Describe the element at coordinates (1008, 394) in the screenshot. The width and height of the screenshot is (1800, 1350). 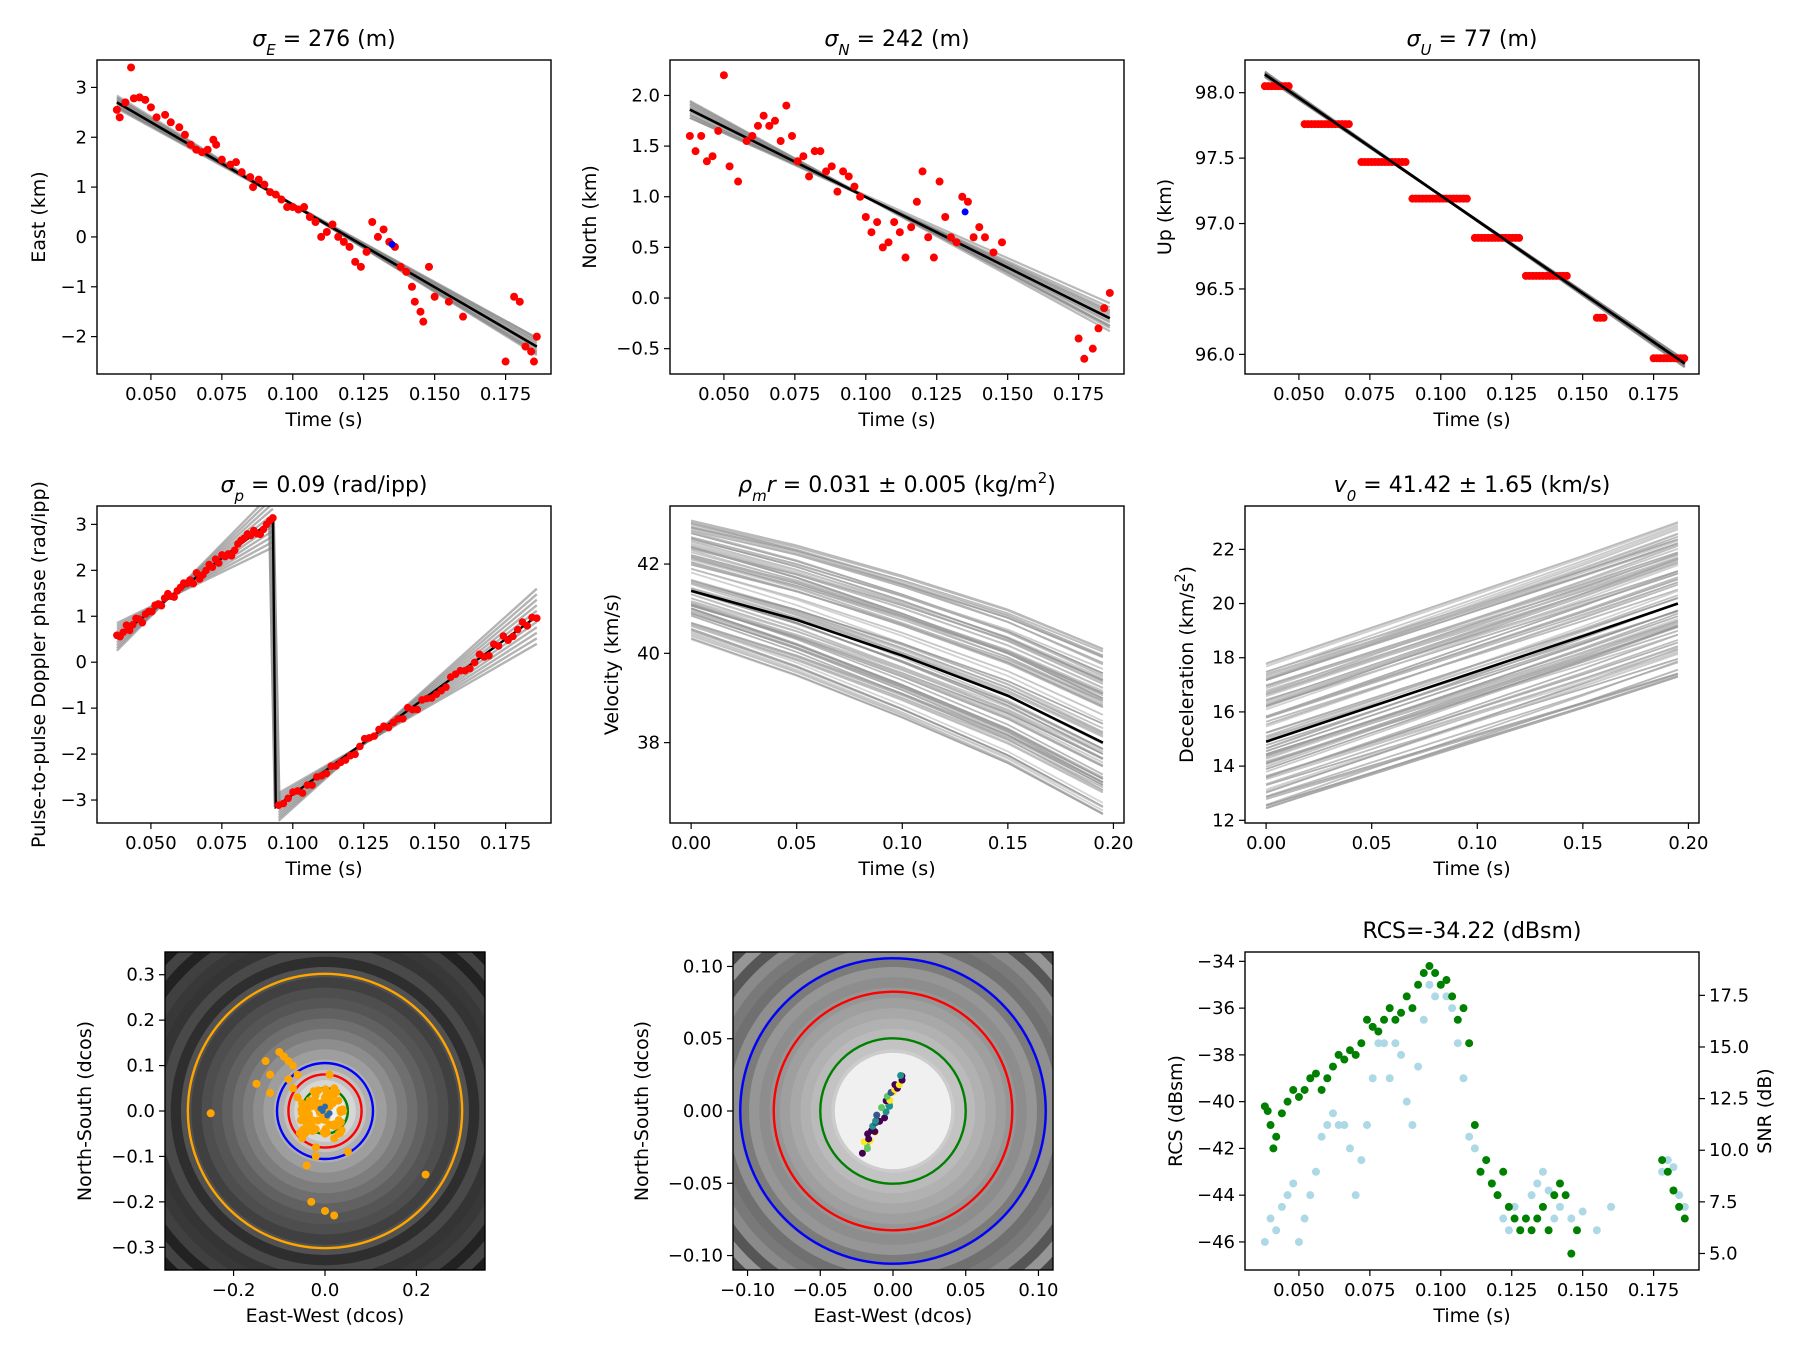
I see `x-tick-label: 0.150` at that location.